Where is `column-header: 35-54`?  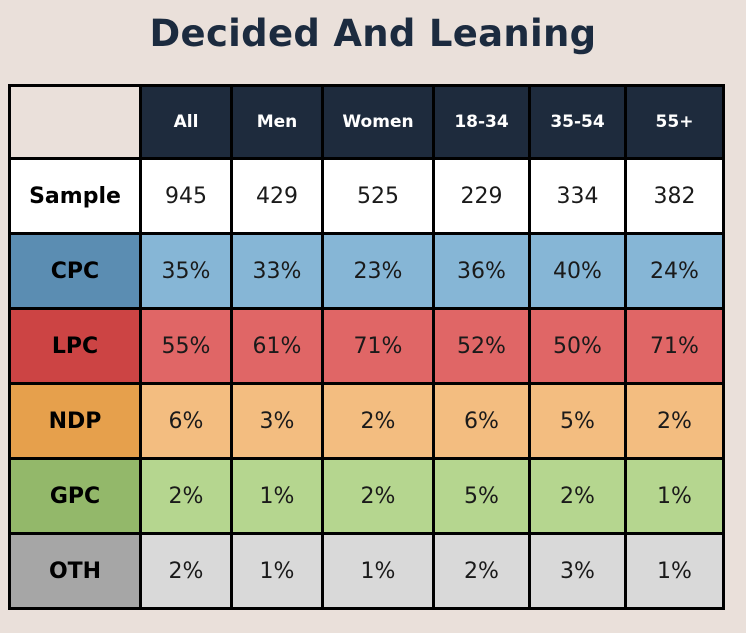 column-header: 35-54 is located at coordinates (577, 122).